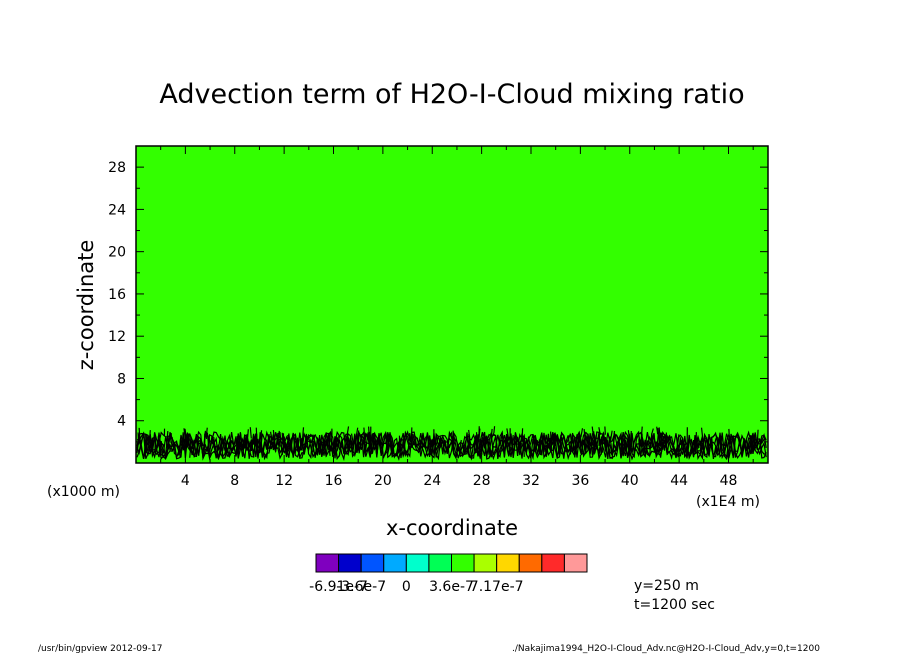 This screenshot has height=654, width=904. I want to click on y-tick-label: 20, so click(117, 253).